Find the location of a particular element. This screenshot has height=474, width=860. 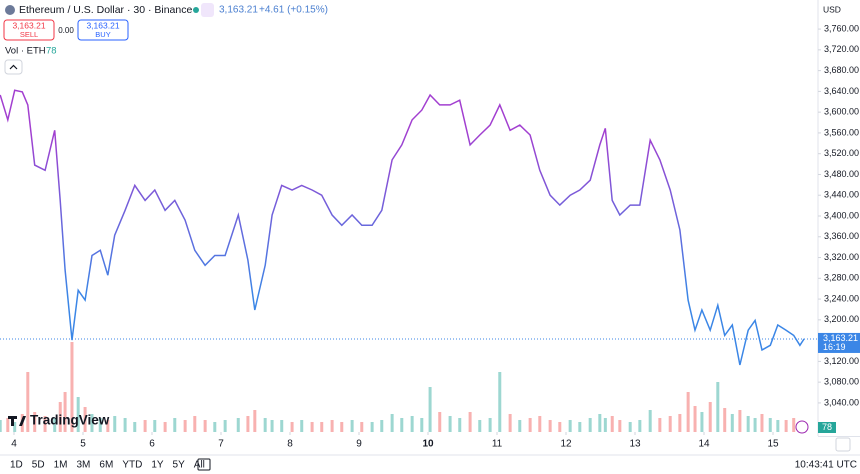

collapse-button is located at coordinates (13, 67).